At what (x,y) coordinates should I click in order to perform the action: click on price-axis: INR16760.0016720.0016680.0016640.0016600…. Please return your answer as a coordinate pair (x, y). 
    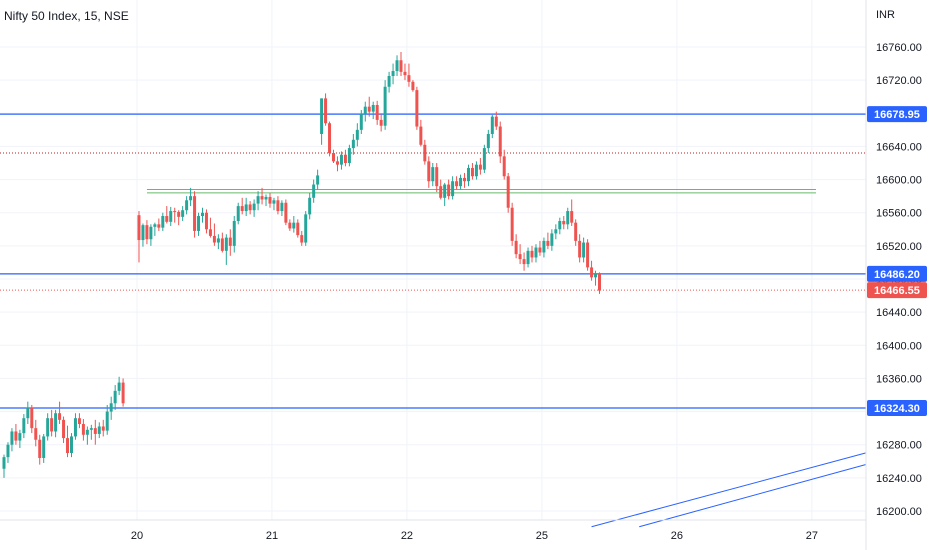
    Looking at the image, I should click on (896, 275).